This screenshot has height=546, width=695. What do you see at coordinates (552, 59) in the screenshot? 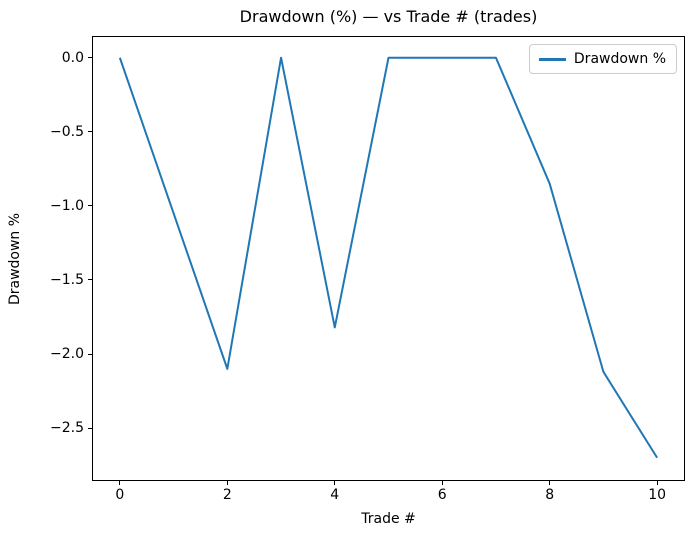
I see `legend-line-sample` at bounding box center [552, 59].